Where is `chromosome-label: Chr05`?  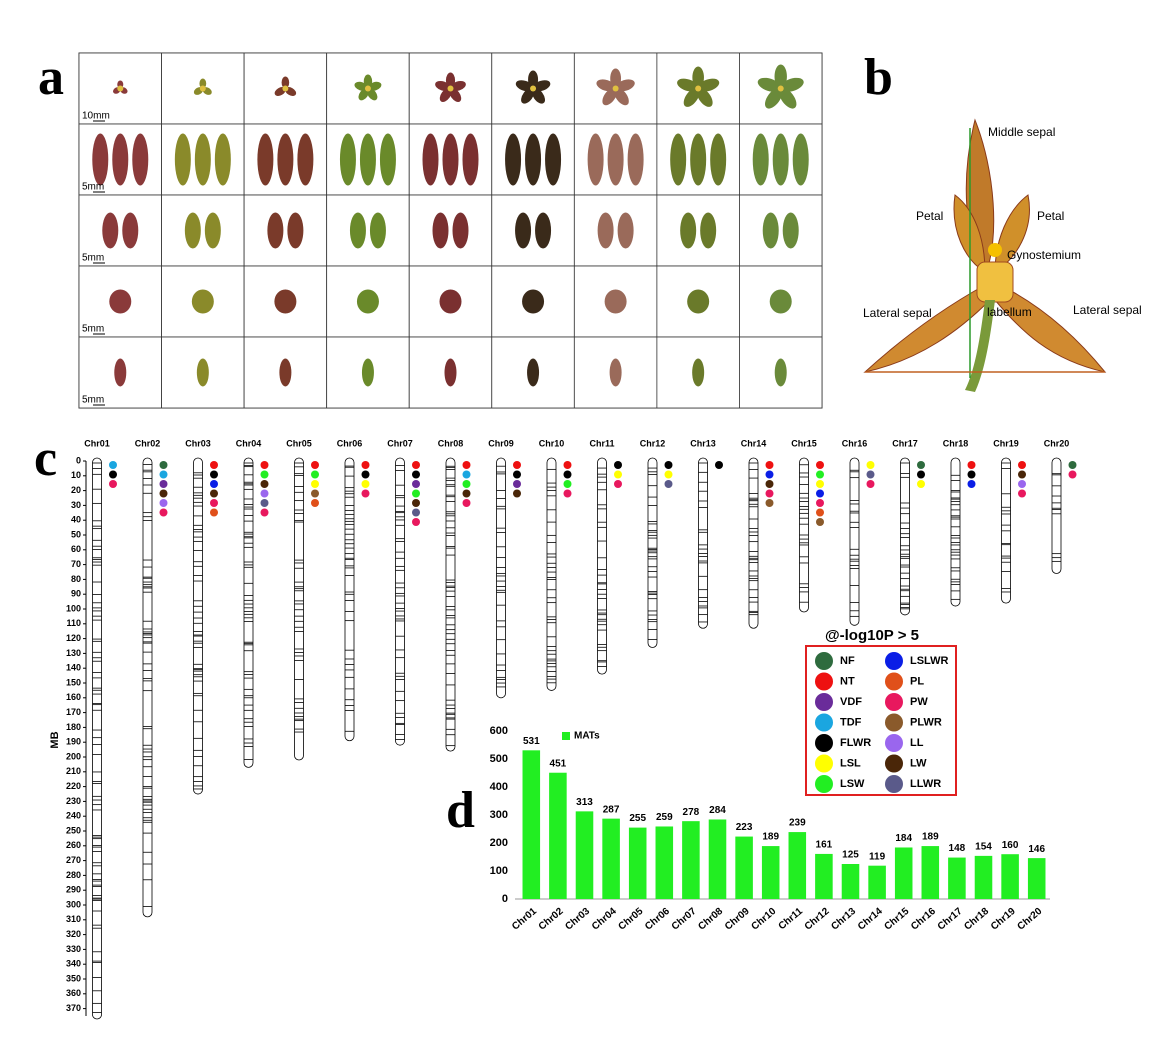
chromosome-label: Chr05 is located at coordinates (299, 443).